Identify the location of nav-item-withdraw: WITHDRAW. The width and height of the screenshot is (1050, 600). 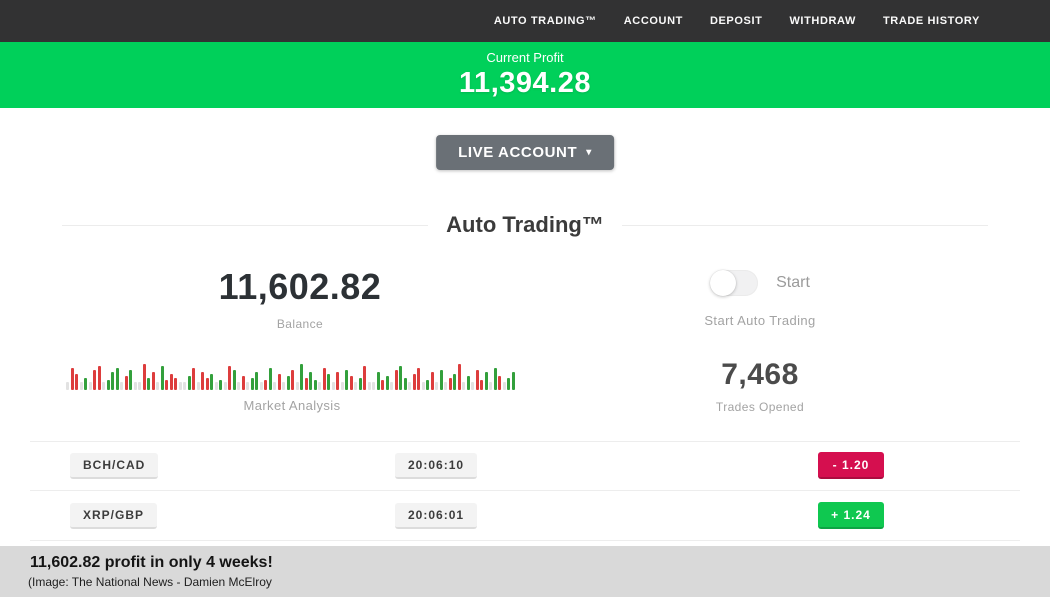
(822, 21).